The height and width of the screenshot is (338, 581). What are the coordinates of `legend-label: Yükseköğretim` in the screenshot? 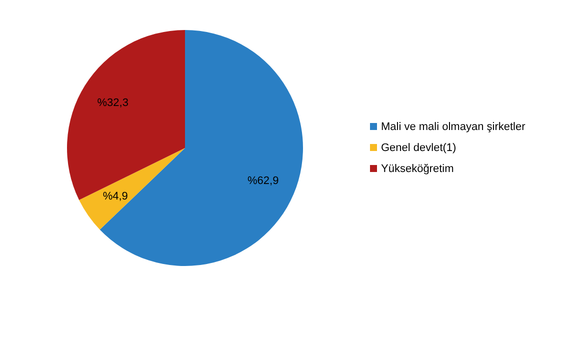 It's located at (417, 168).